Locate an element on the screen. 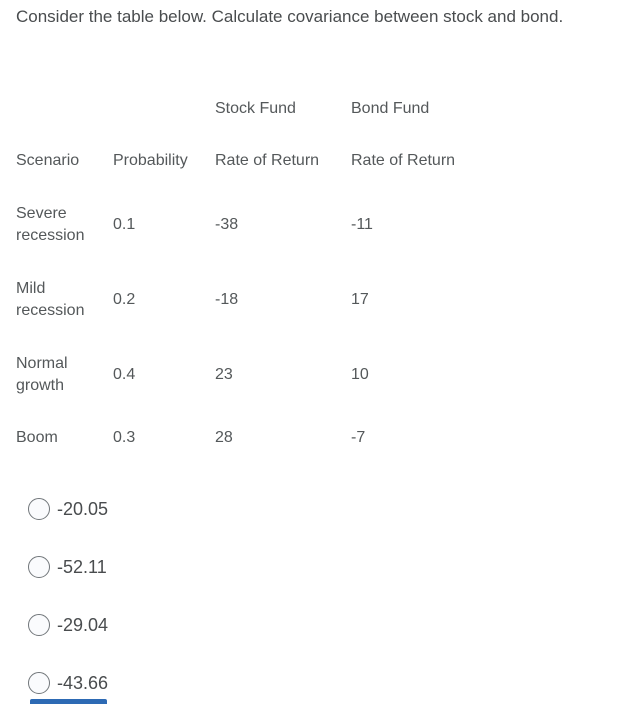 This screenshot has height=704, width=639. column-header-bond-return: Rate of Return is located at coordinates (403, 160).